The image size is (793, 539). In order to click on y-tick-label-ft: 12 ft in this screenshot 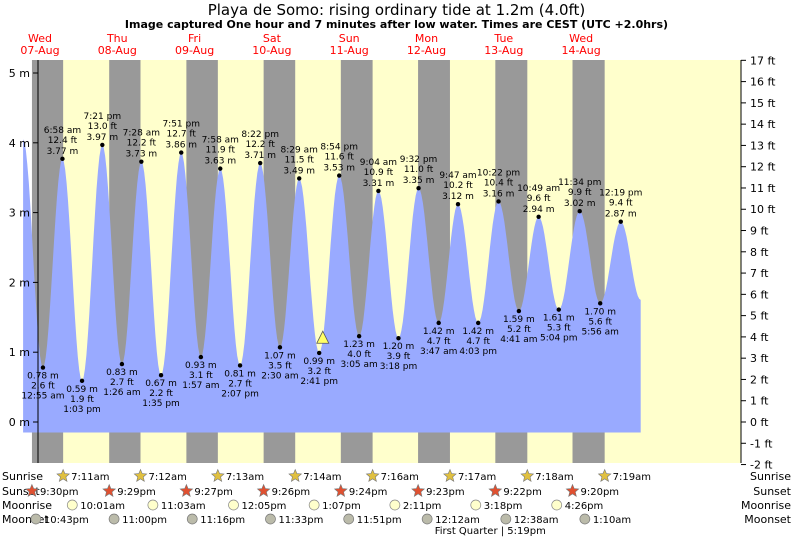, I will do `click(763, 167)`.